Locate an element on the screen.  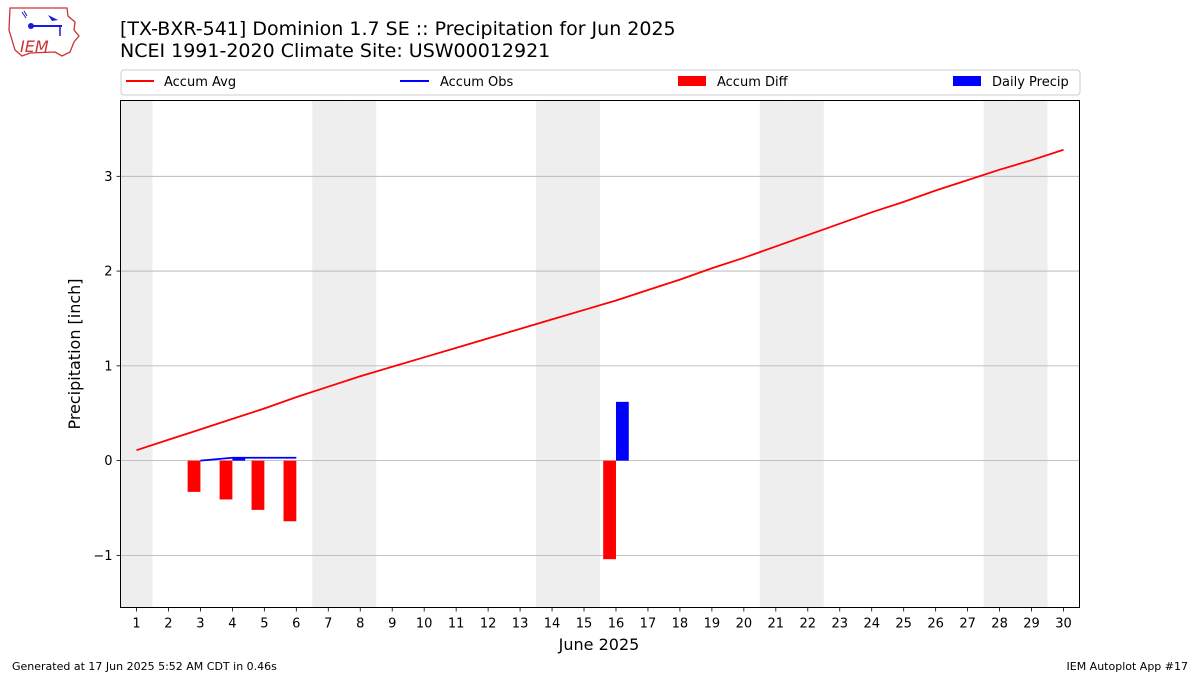
x-tick-label: 19 is located at coordinates (712, 624).